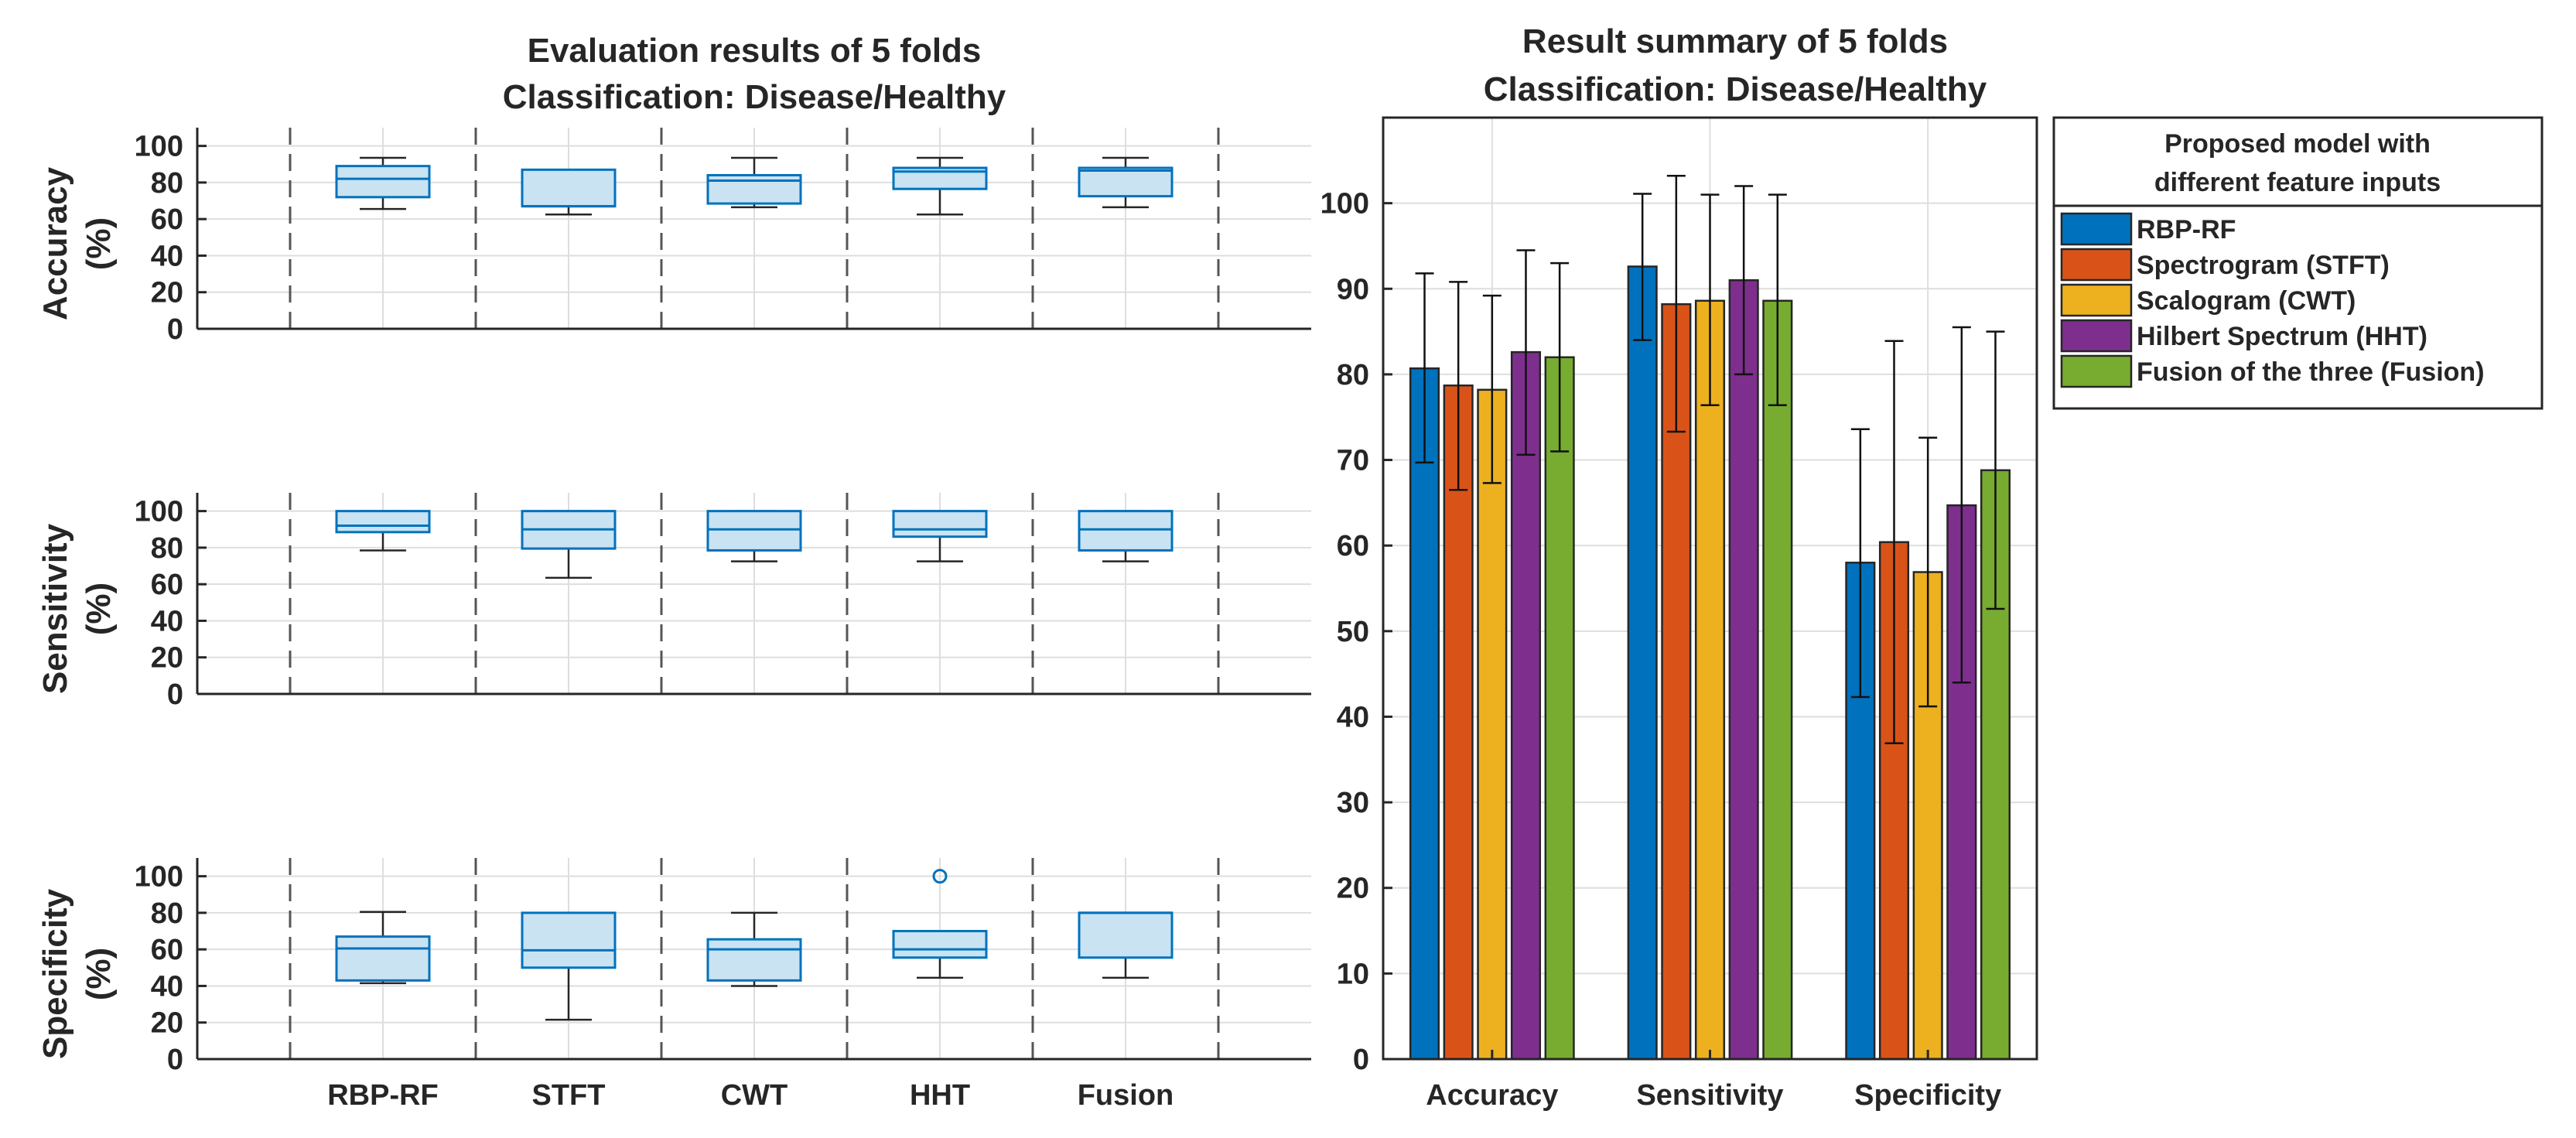 Image resolution: width=2576 pixels, height=1138 pixels. What do you see at coordinates (1492, 1095) in the screenshot?
I see `x-tick-label-accuracy: Accuracy` at bounding box center [1492, 1095].